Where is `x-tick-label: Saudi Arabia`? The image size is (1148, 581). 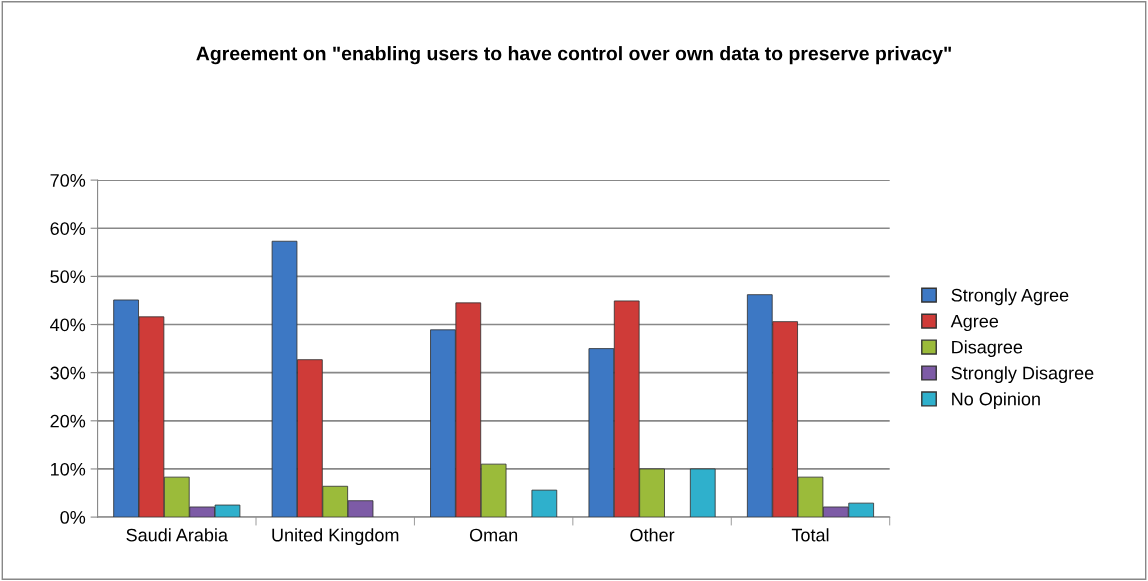 x-tick-label: Saudi Arabia is located at coordinates (177, 535).